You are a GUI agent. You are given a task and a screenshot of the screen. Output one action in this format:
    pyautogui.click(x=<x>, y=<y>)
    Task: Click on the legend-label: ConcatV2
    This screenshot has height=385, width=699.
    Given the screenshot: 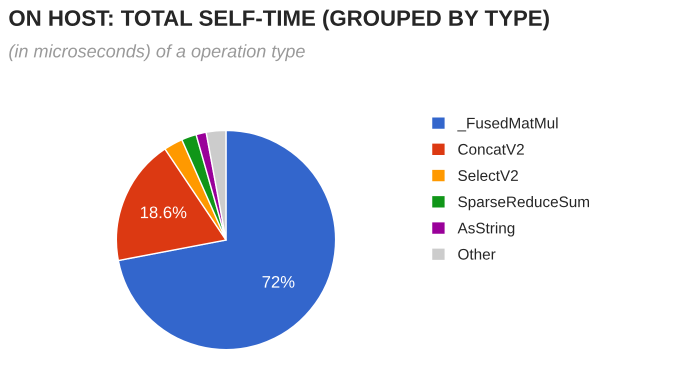 What is the action you would take?
    pyautogui.click(x=491, y=149)
    